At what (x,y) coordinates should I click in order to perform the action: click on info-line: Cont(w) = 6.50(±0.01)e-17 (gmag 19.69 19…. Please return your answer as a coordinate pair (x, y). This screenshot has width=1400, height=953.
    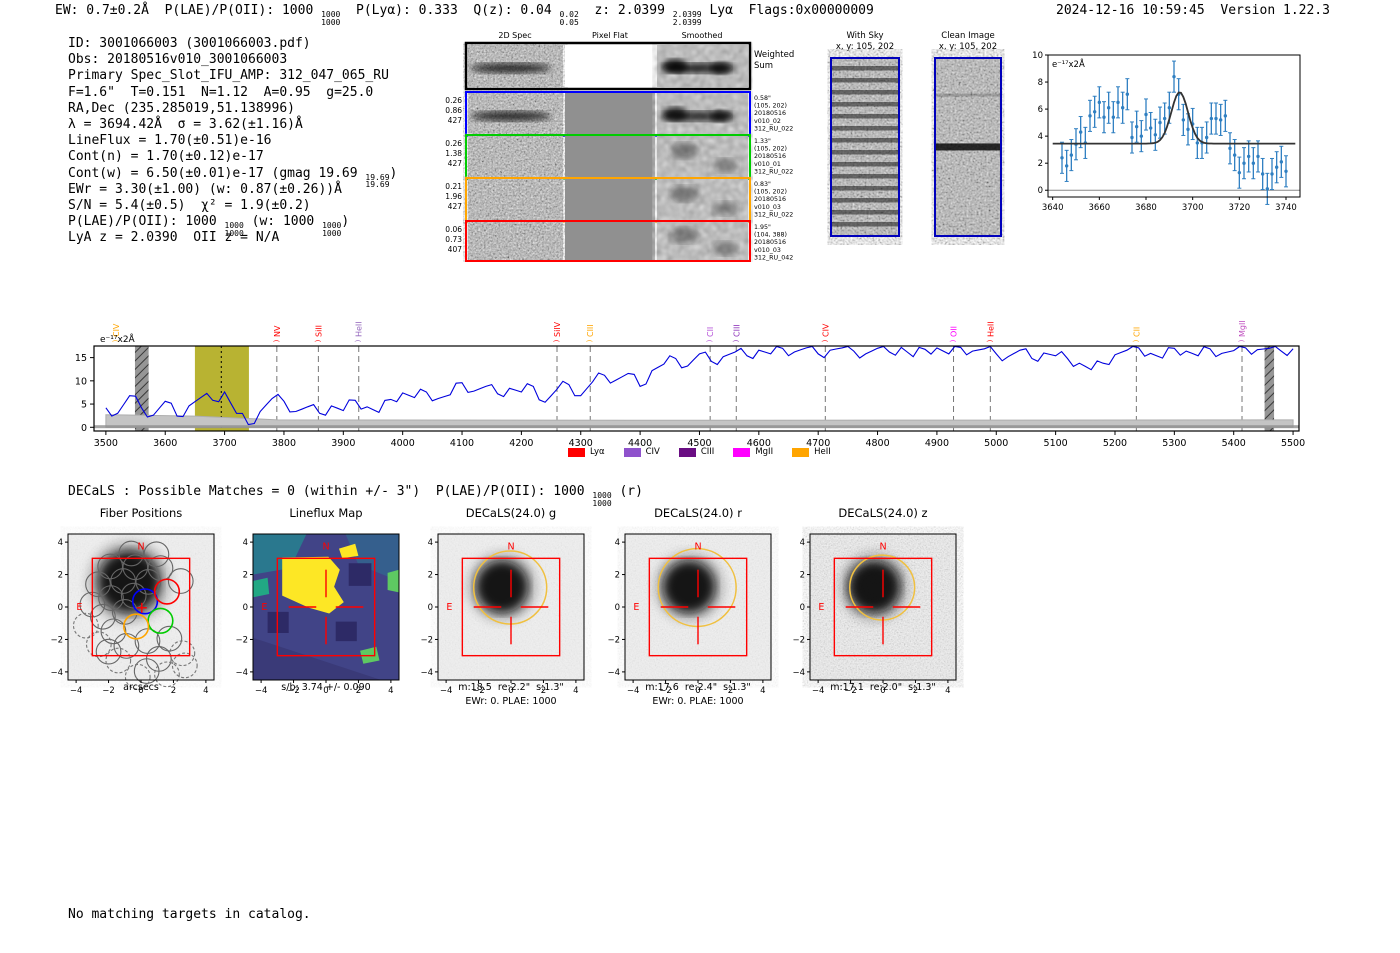
    Looking at the image, I should click on (233, 177).